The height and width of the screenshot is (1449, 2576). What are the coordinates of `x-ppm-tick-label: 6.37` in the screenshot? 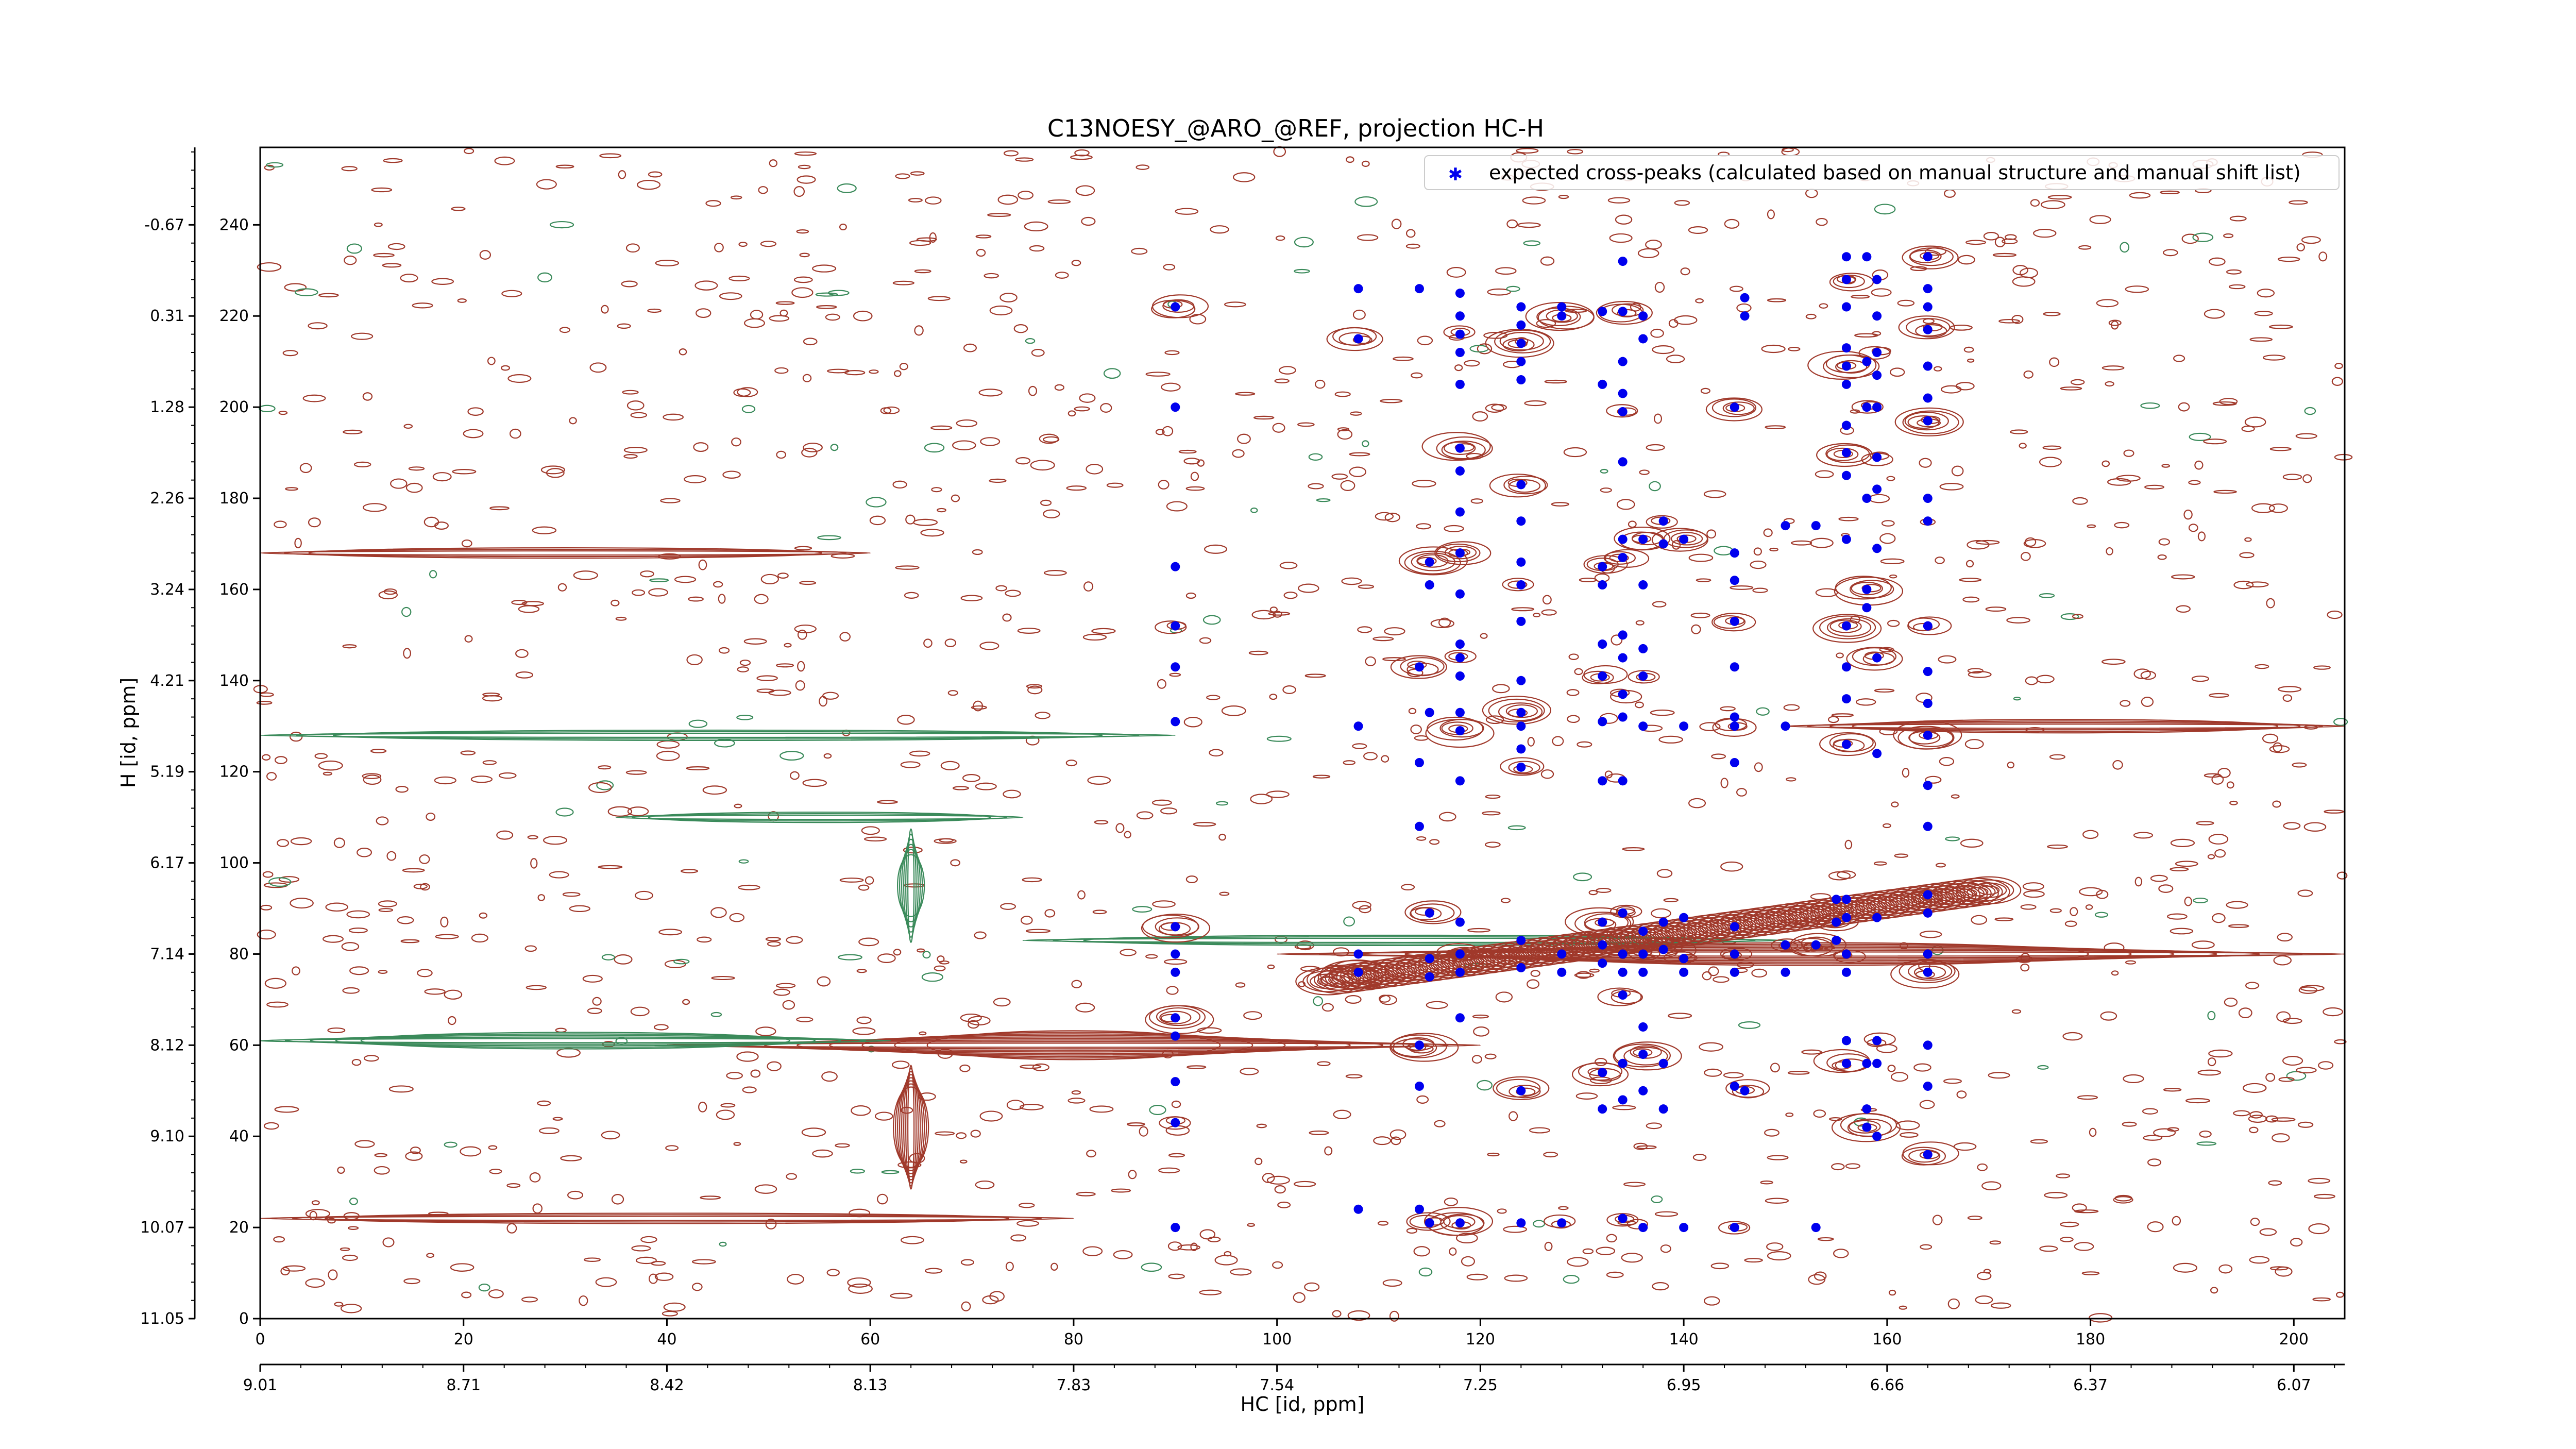 It's located at (2090, 1385).